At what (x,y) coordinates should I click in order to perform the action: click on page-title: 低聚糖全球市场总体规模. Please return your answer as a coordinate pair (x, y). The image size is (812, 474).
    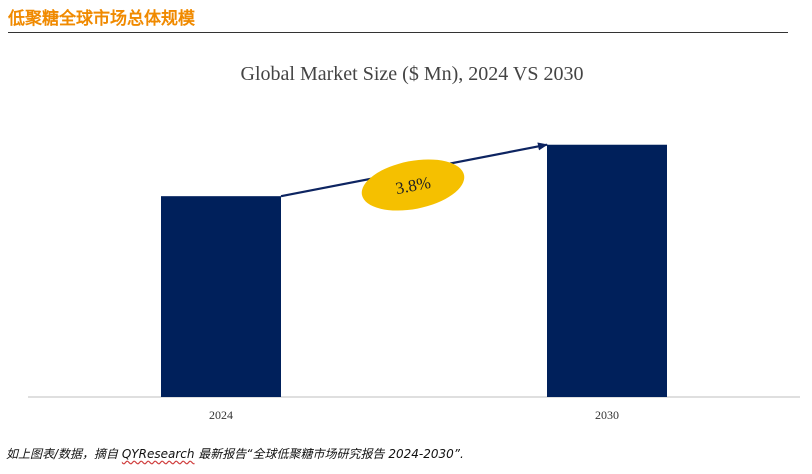
    Looking at the image, I should click on (101, 19).